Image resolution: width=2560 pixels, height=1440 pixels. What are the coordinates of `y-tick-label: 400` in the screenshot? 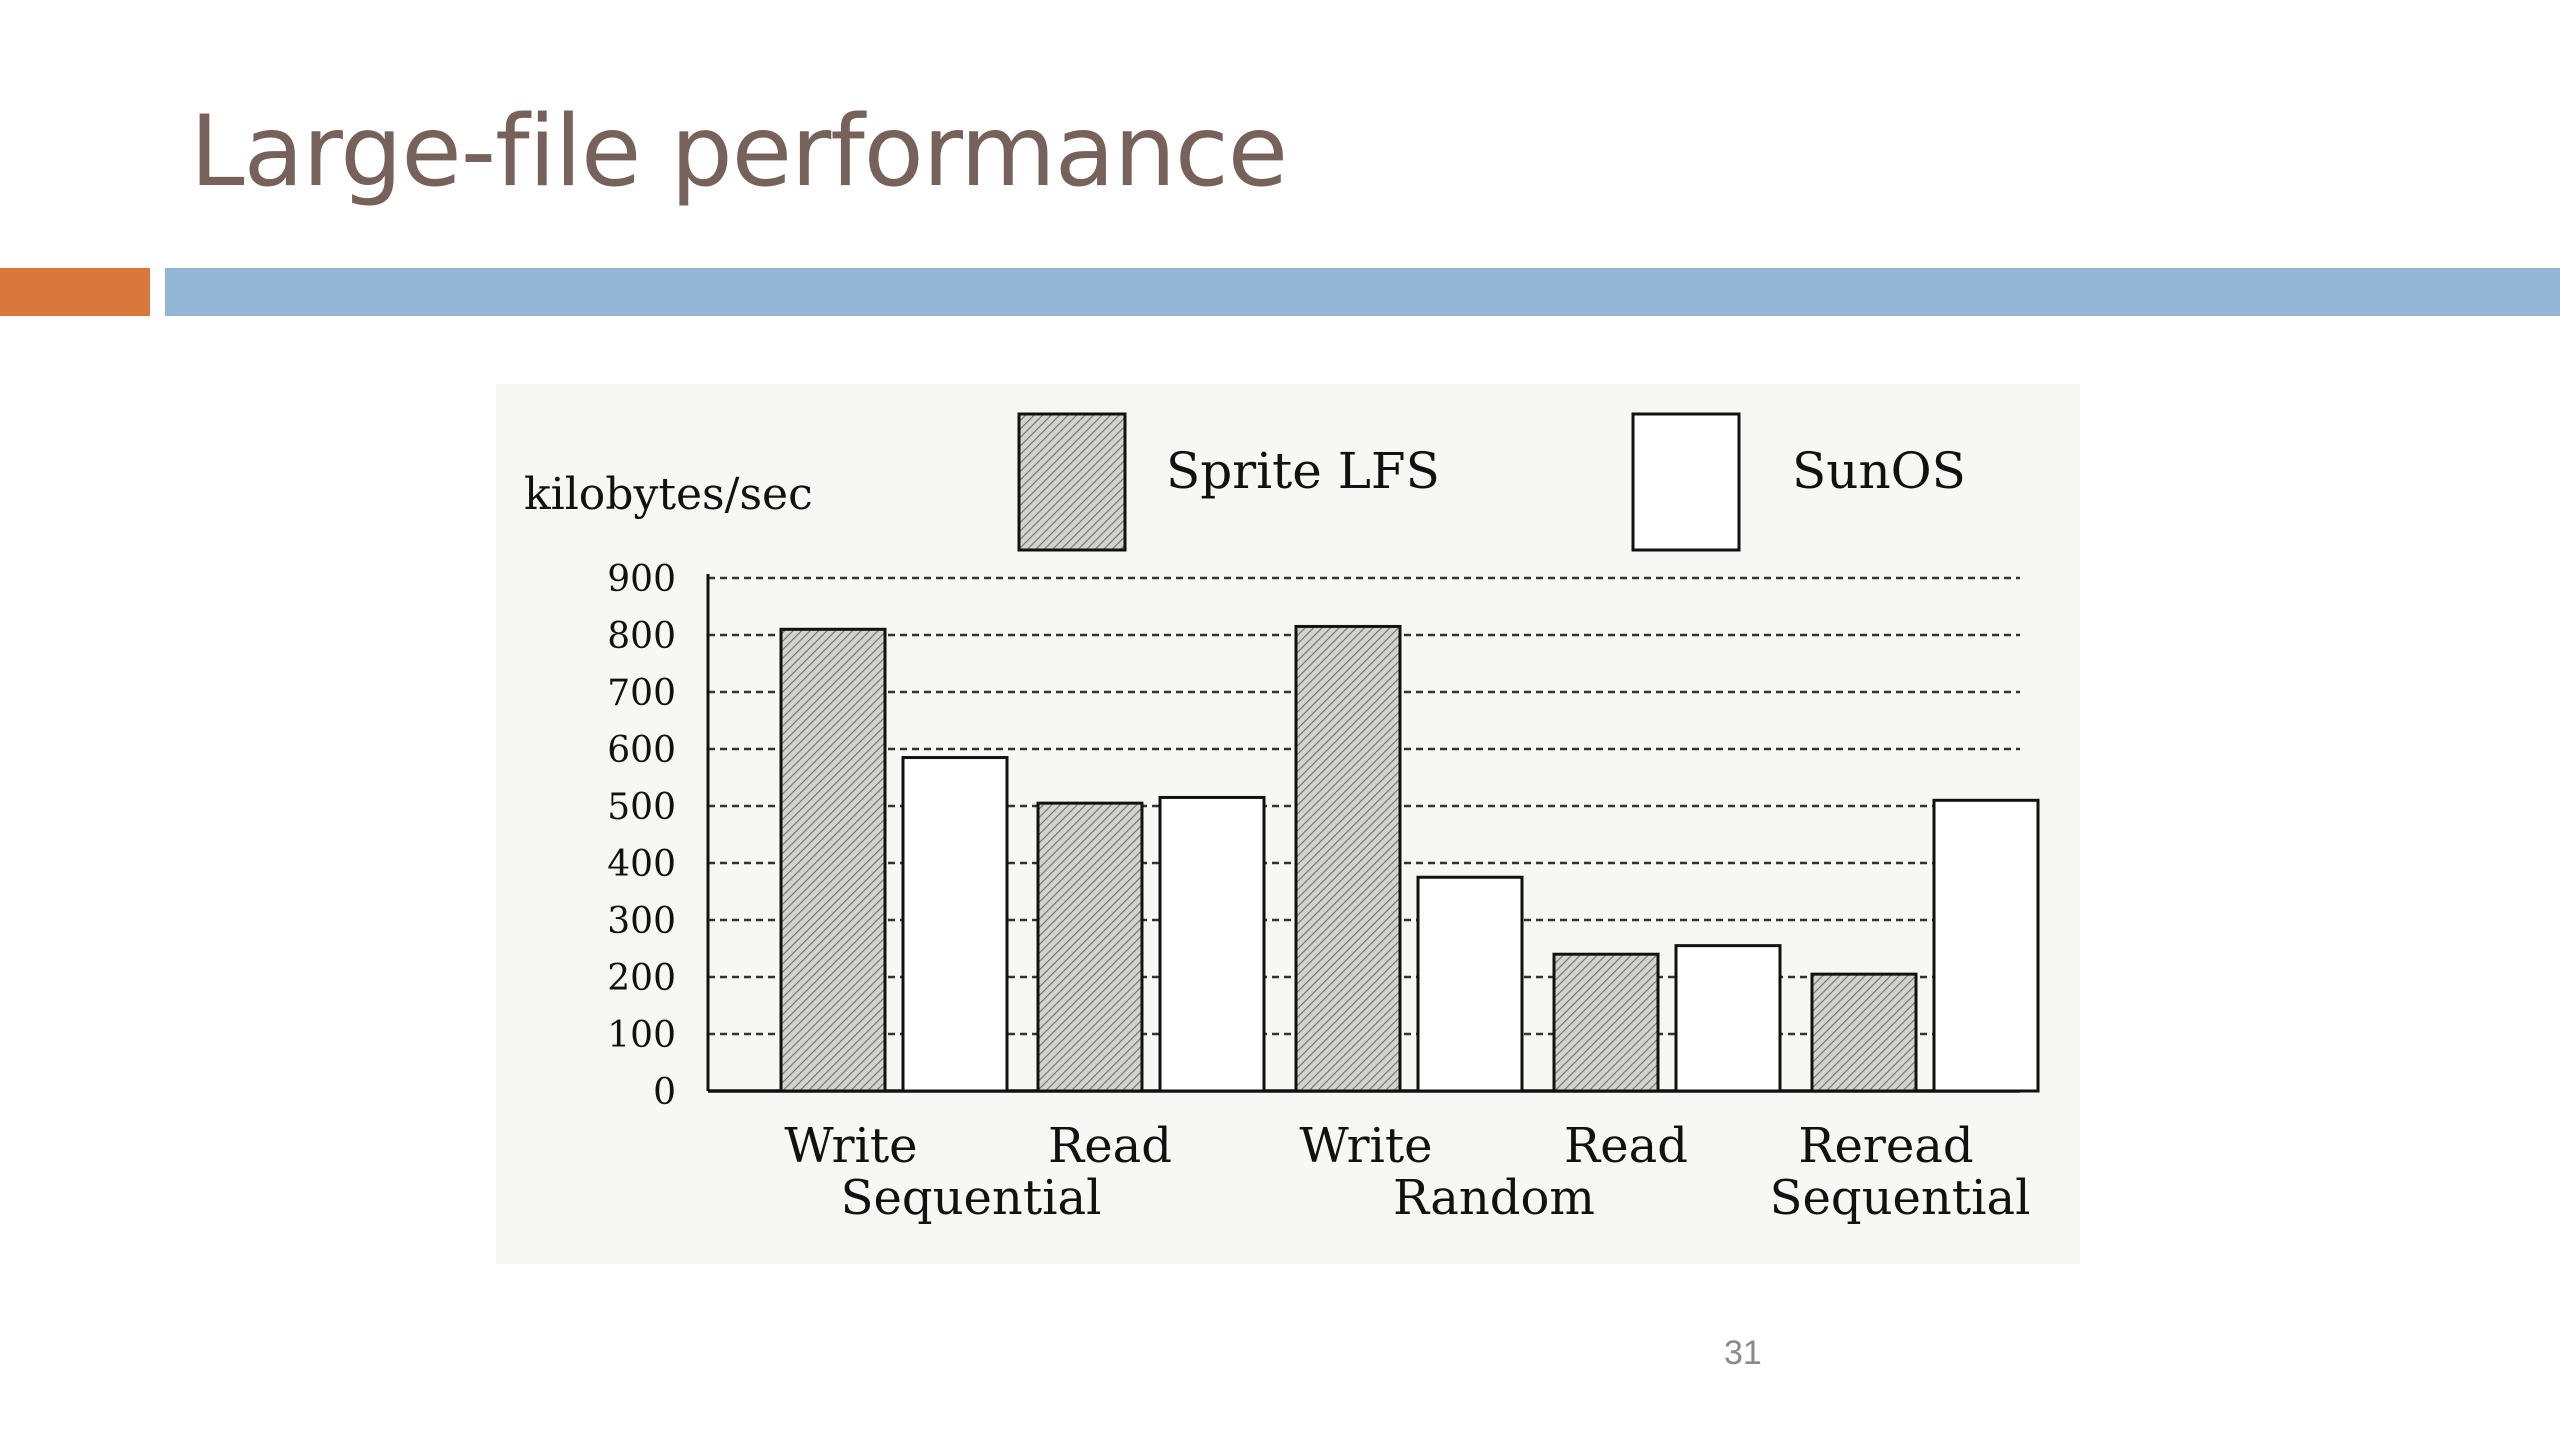 It's located at (641, 864).